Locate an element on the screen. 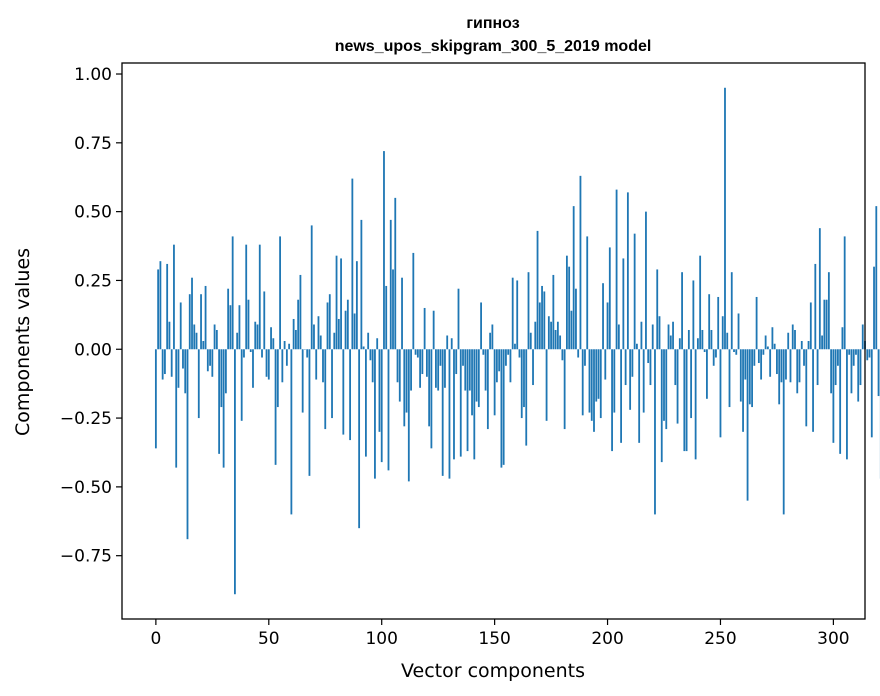 The image size is (880, 696). y-axis-ticks: 1.00 0.75 0.50 0.25 0.00 −0.25 −0.50 −0.75 is located at coordinates (91, 316).